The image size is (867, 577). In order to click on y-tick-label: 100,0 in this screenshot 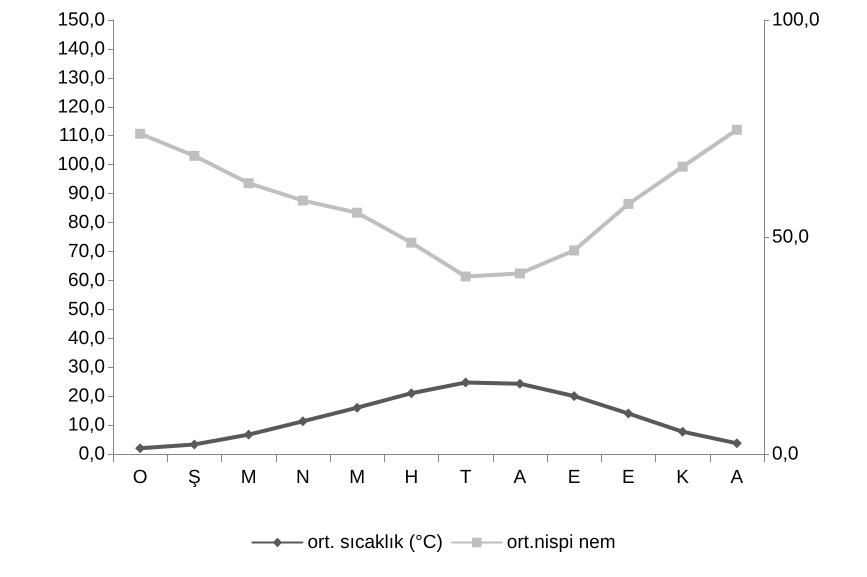, I will do `click(81, 165)`.